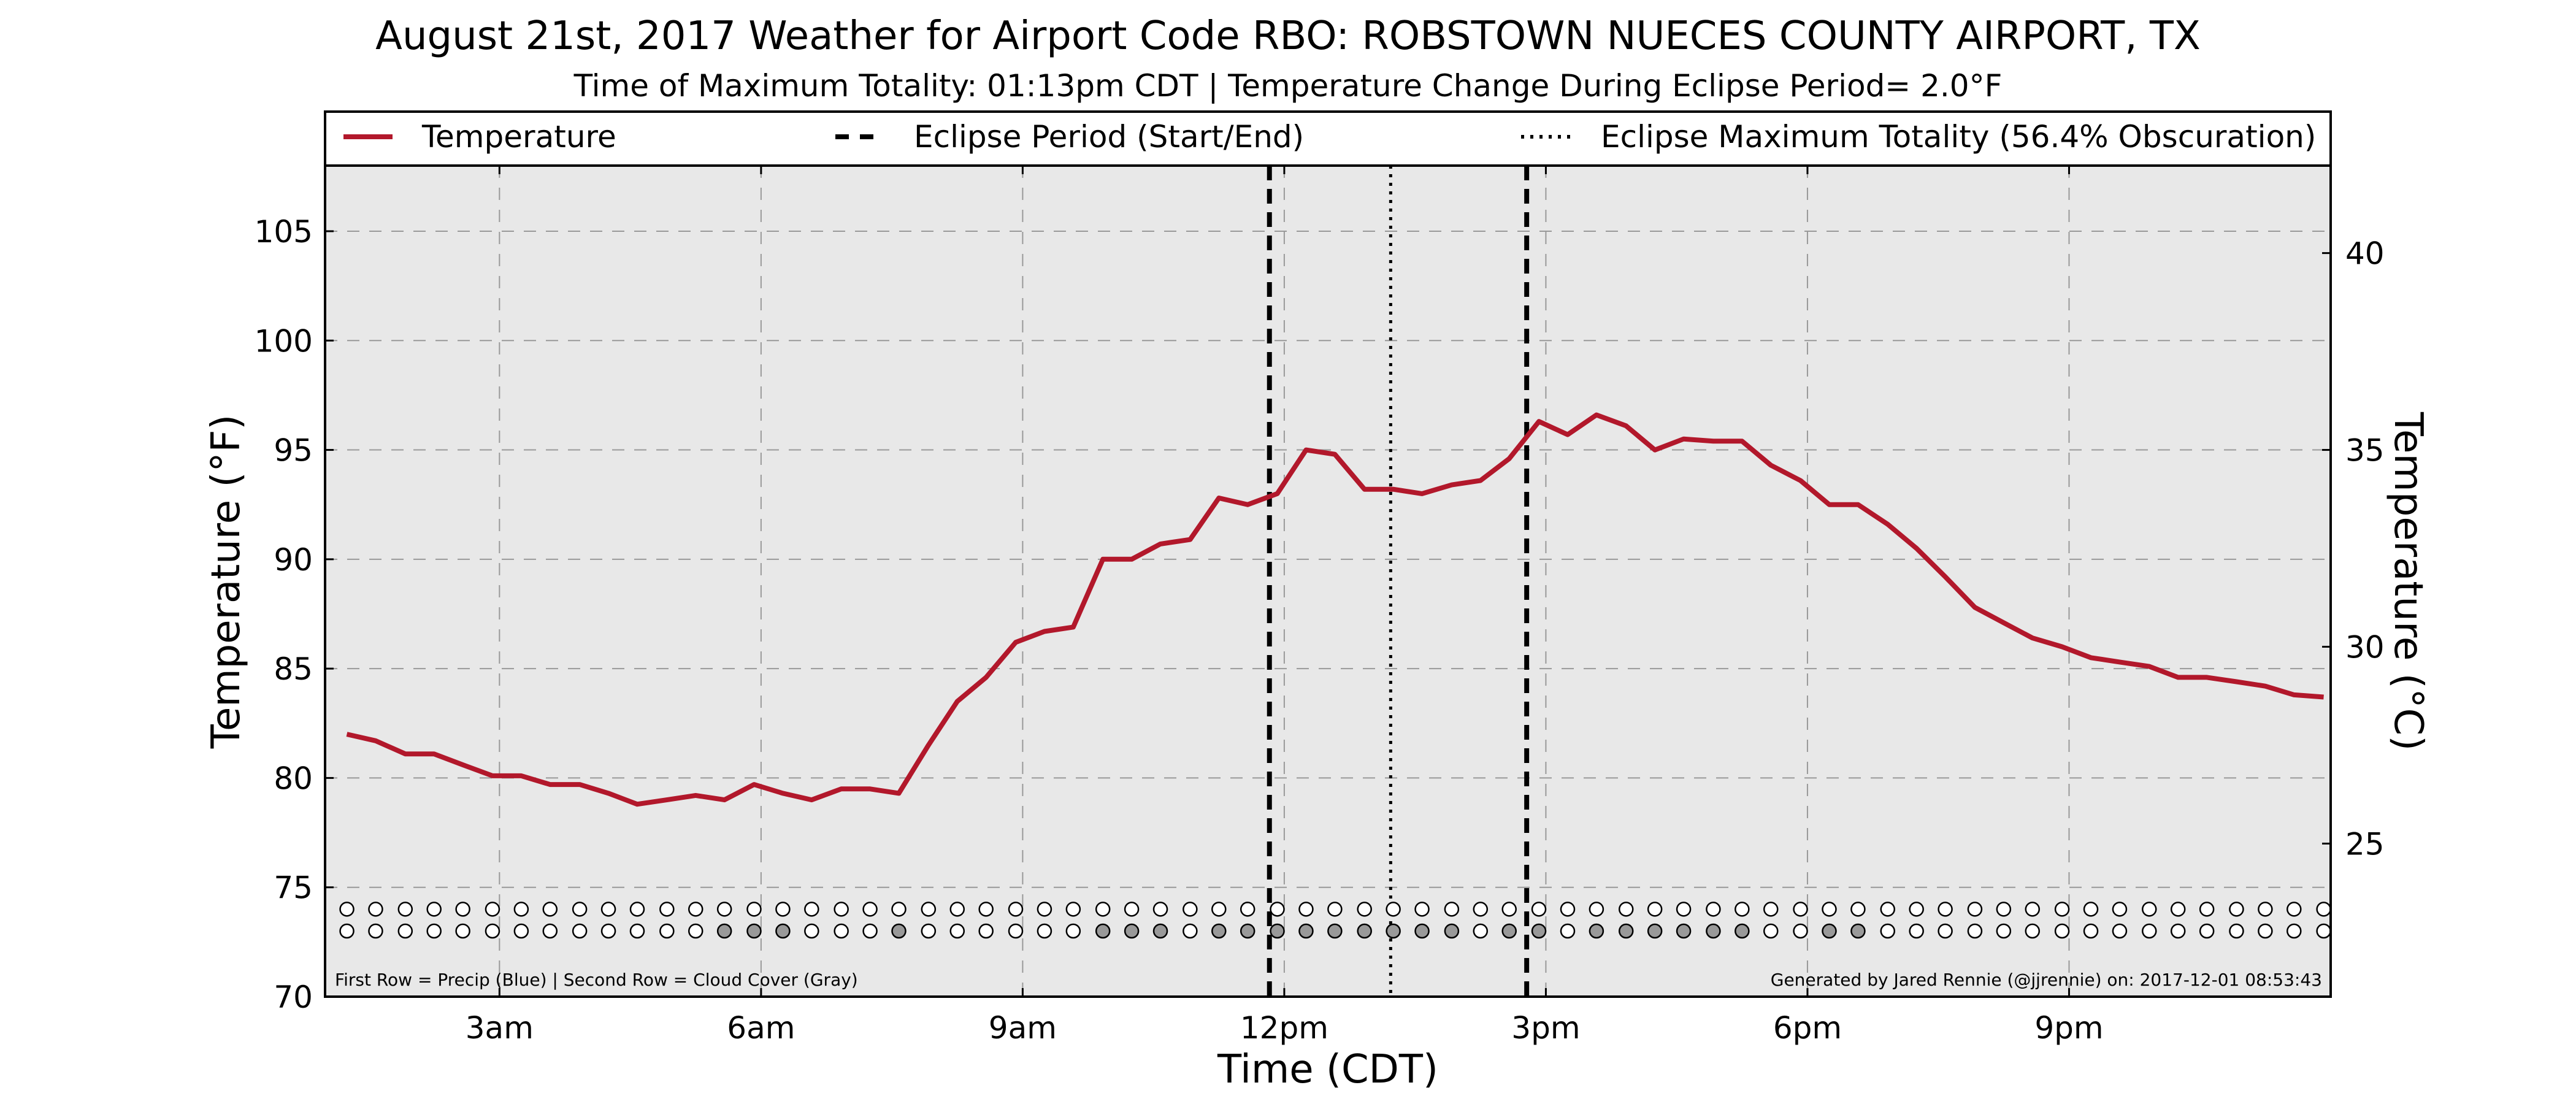  What do you see at coordinates (1328, 138) in the screenshot?
I see `legend-box` at bounding box center [1328, 138].